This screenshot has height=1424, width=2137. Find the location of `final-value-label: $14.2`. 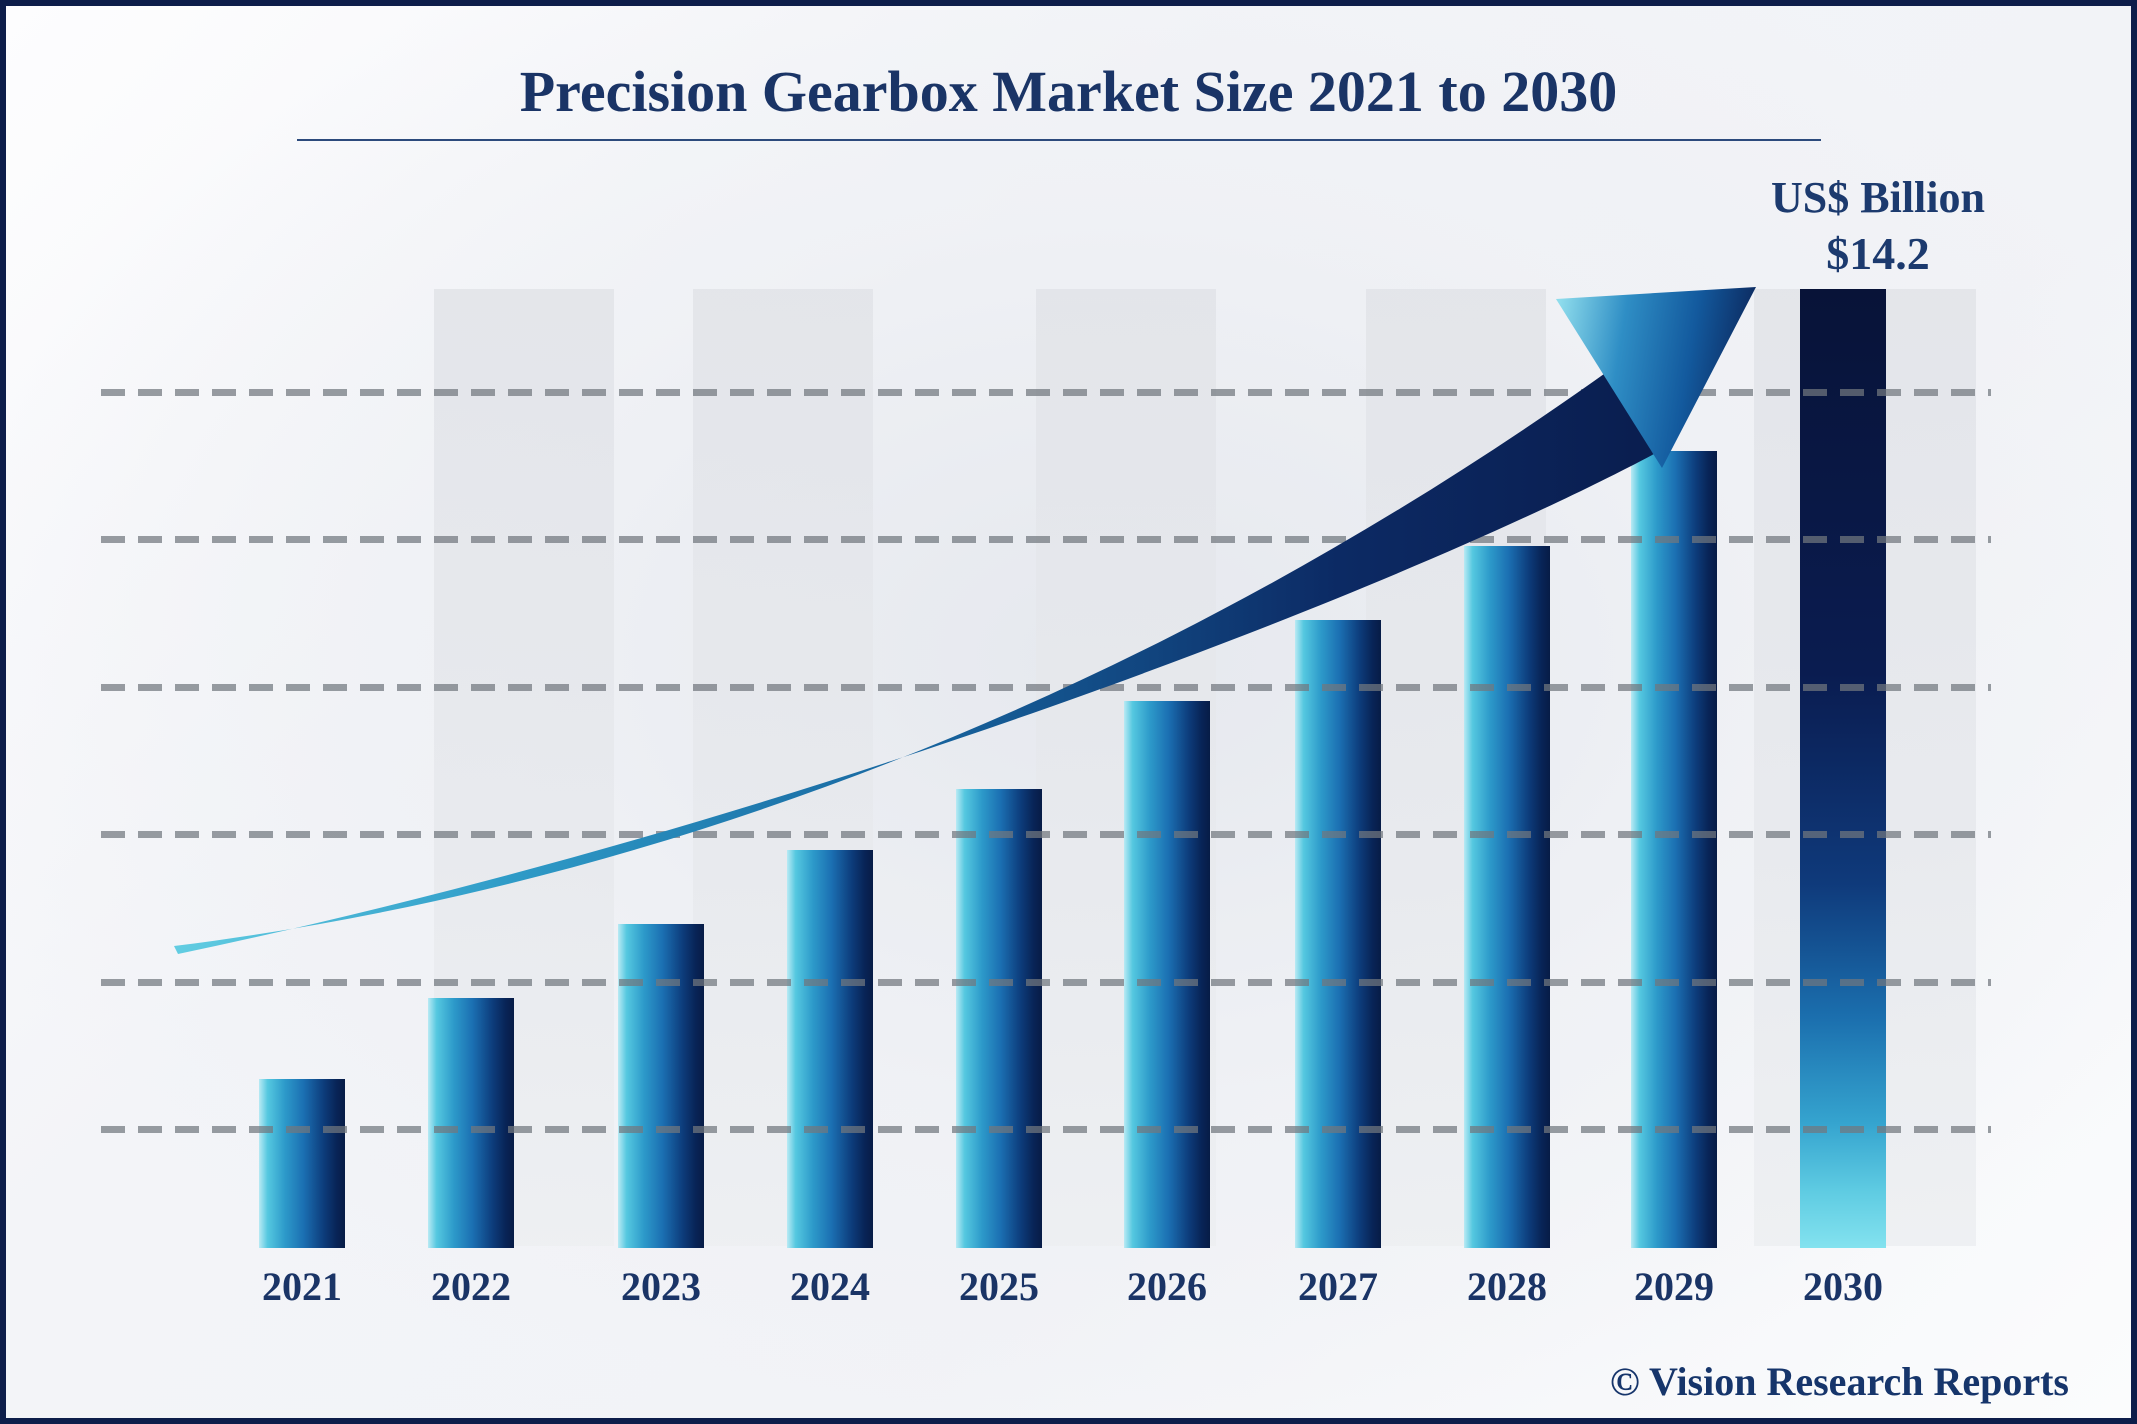

final-value-label: $14.2 is located at coordinates (1878, 253).